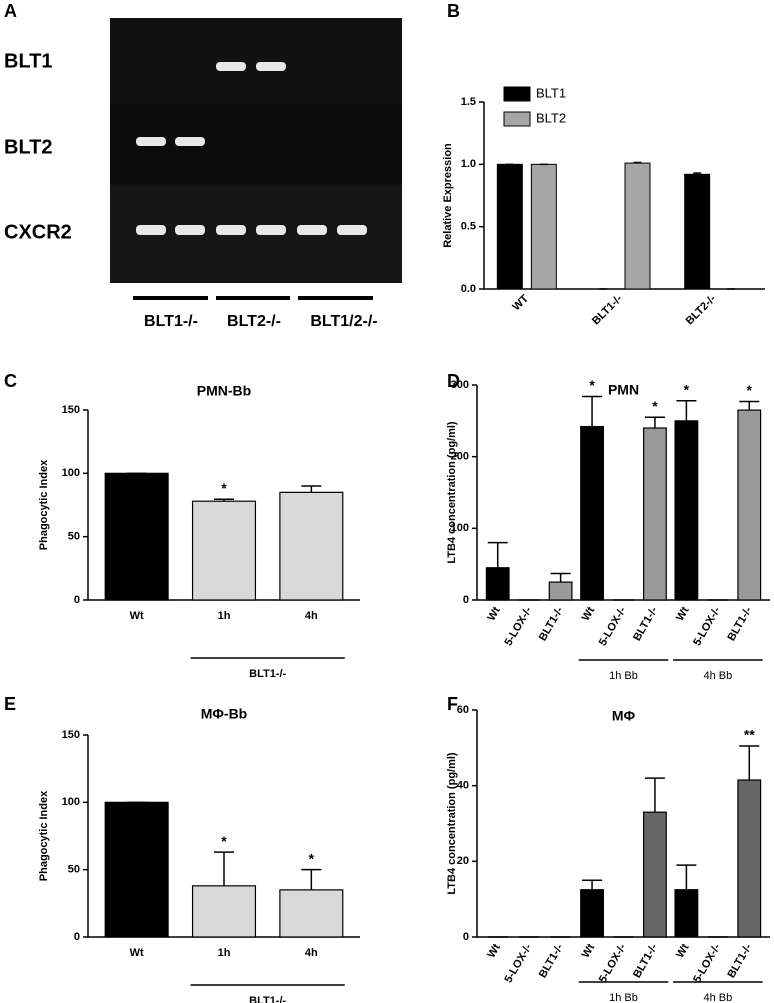 Image resolution: width=774 pixels, height=1003 pixels. Describe the element at coordinates (551, 92) in the screenshot. I see `legend-label: BLT1` at that location.